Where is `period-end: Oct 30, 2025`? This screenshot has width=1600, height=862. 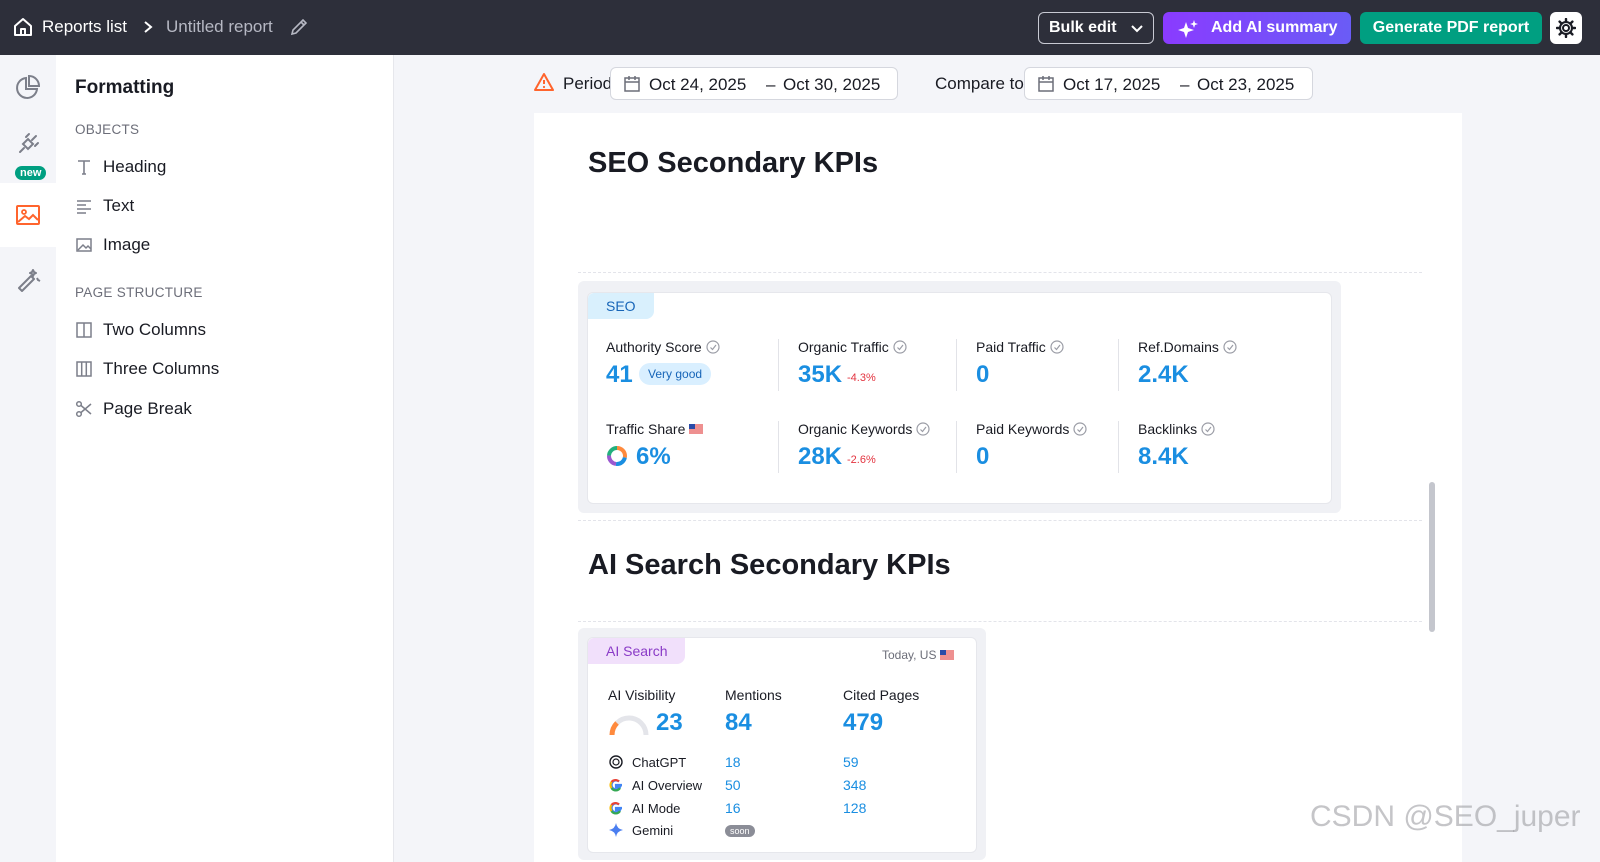
period-end: Oct 30, 2025 is located at coordinates (832, 84).